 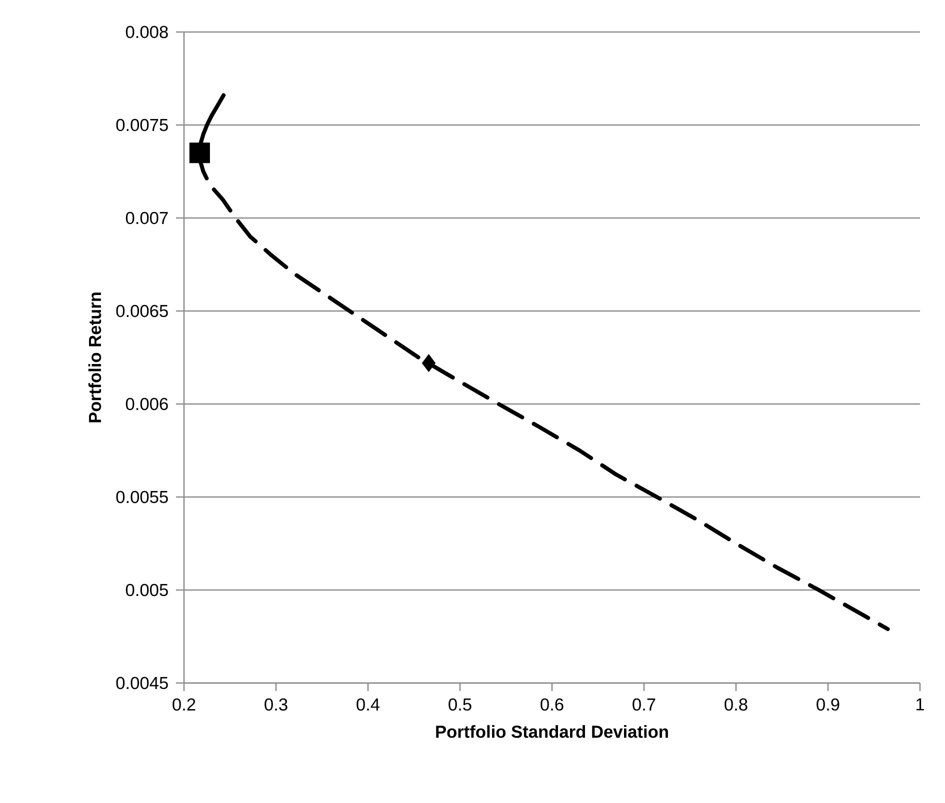 I want to click on y-tick-label: 0.007, so click(x=147, y=218).